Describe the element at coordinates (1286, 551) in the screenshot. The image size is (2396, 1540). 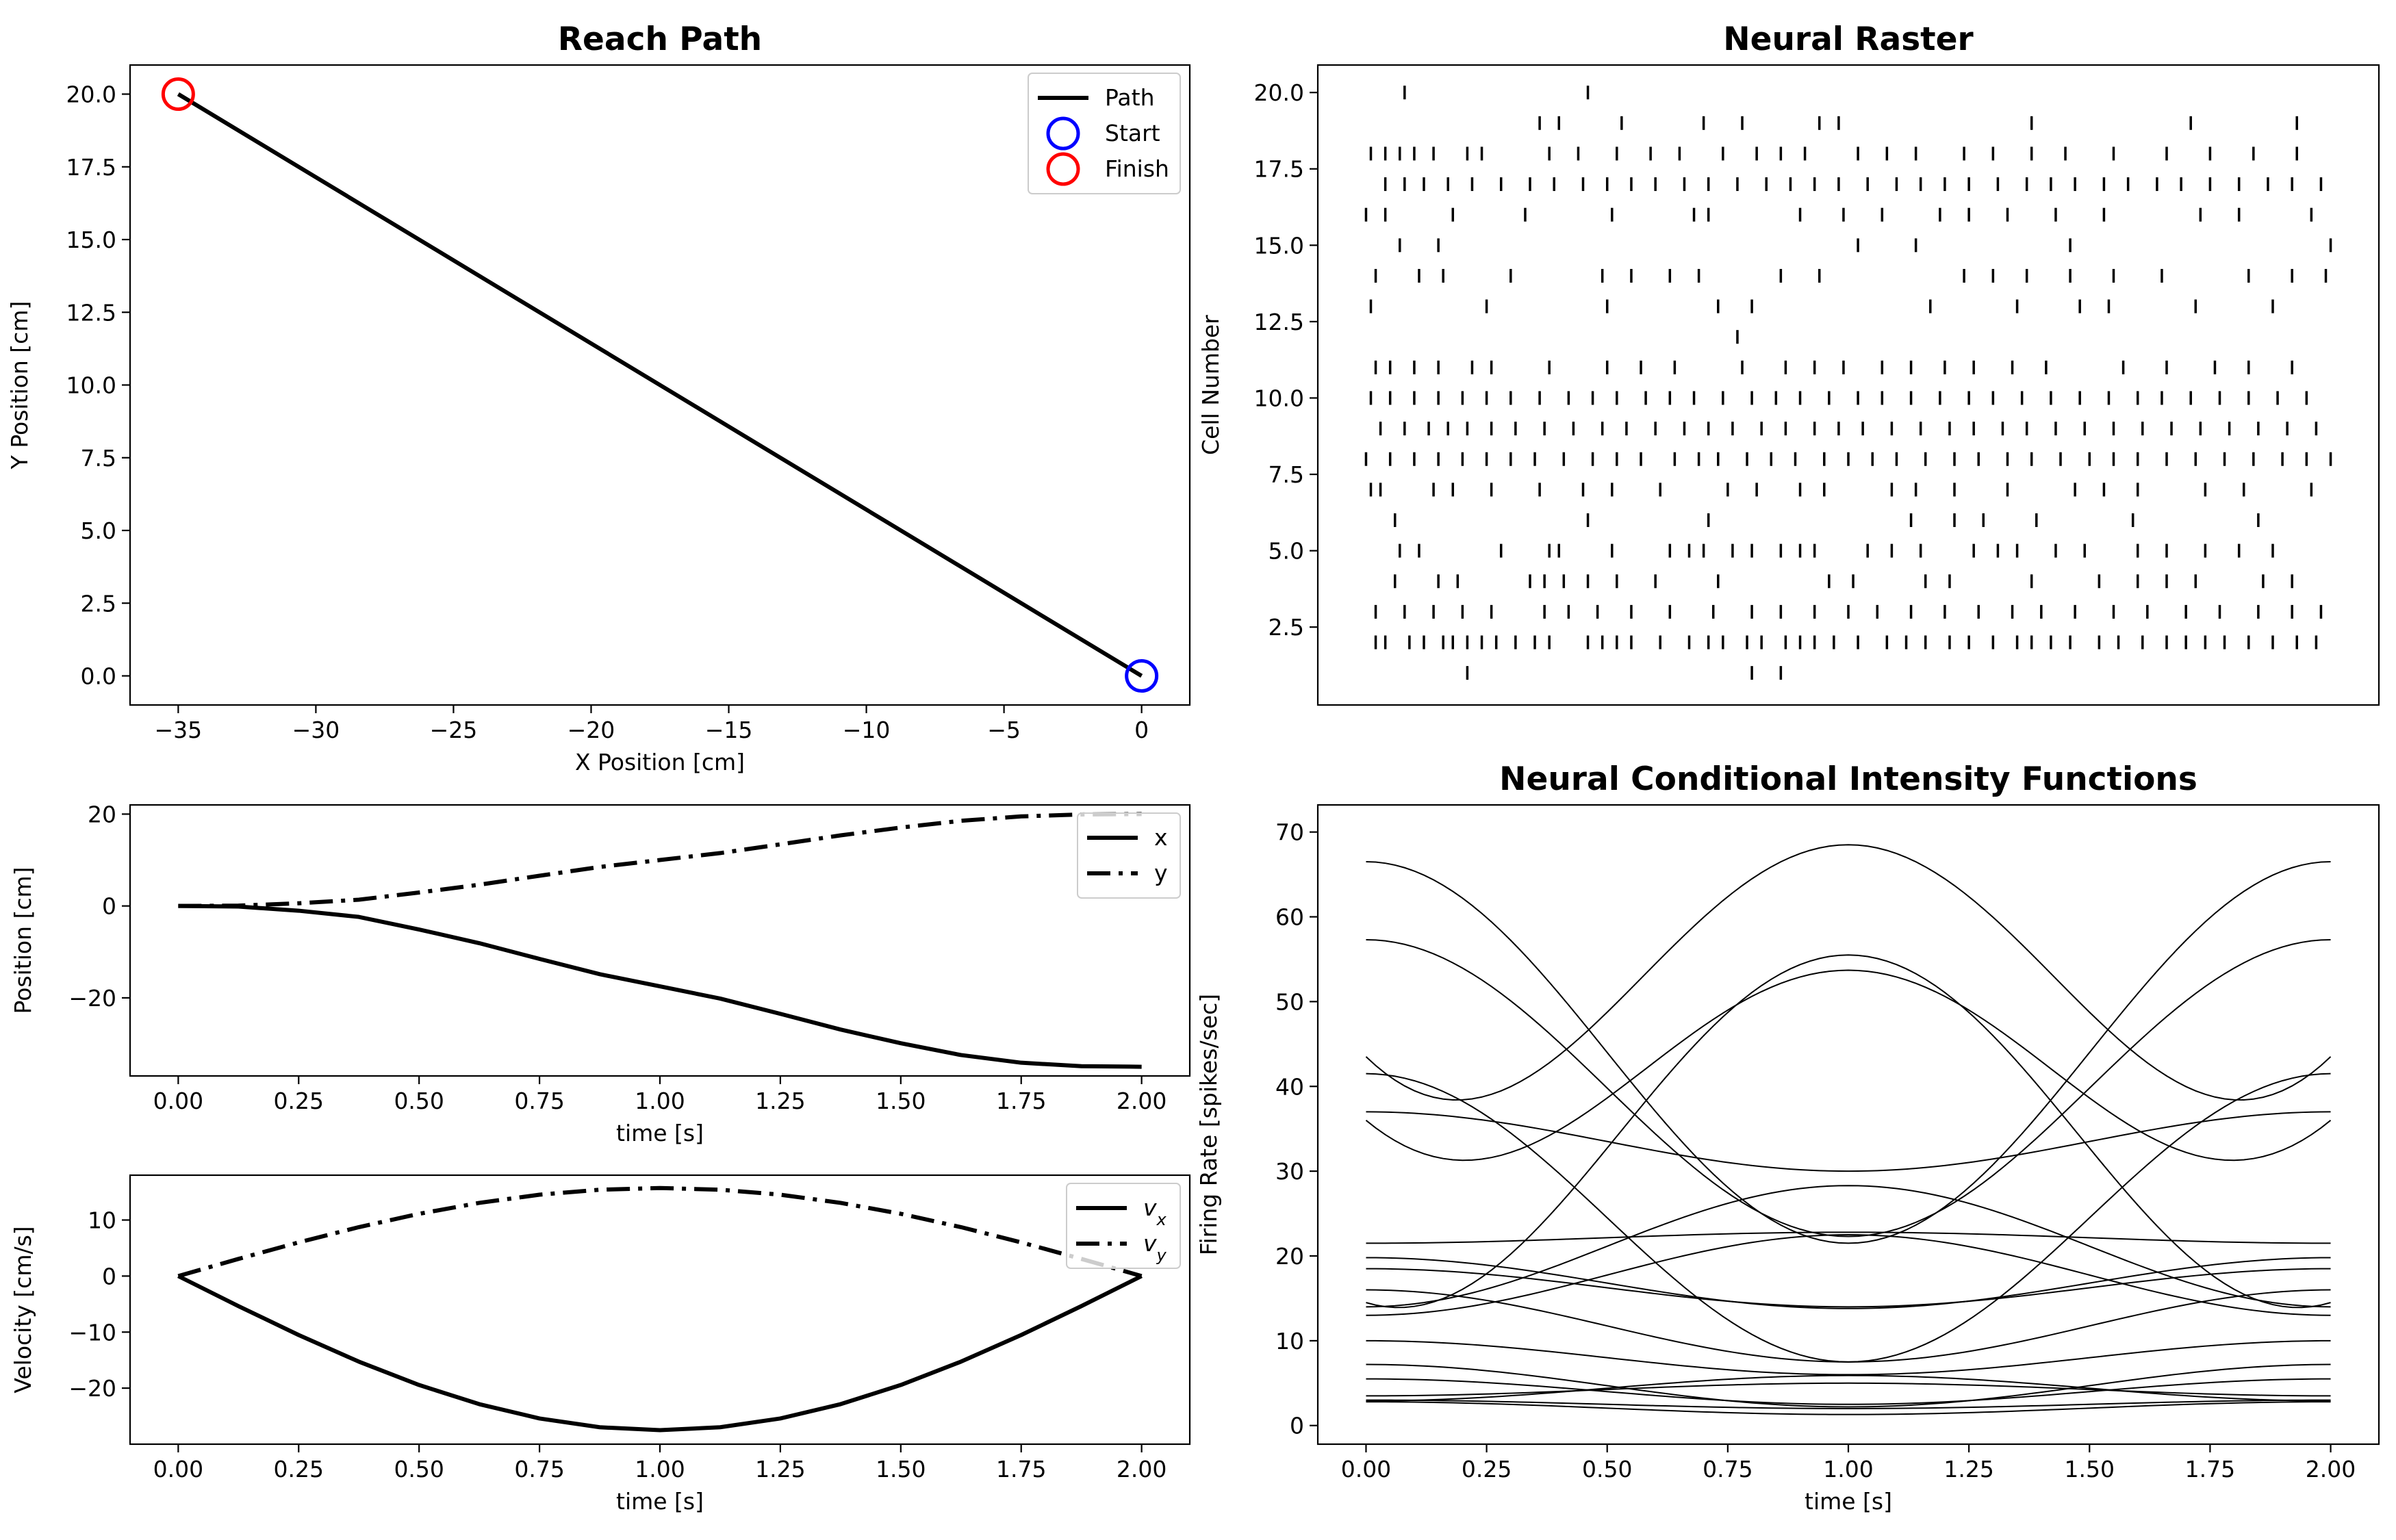
I see `y-tick-label: 5.0` at that location.